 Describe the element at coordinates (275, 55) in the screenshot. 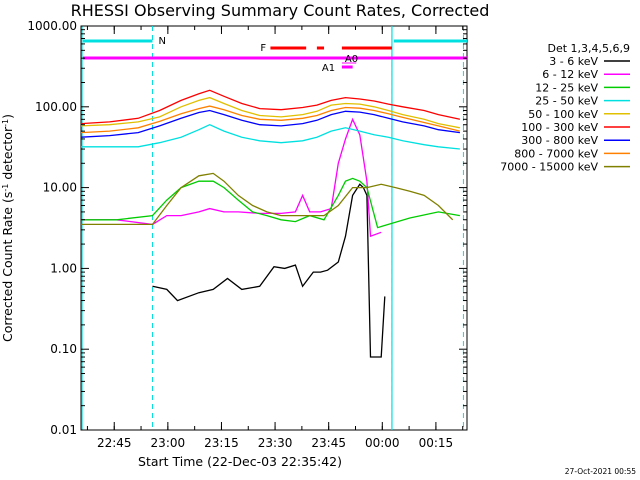

I see `flag-bars: N F A0 A1` at that location.